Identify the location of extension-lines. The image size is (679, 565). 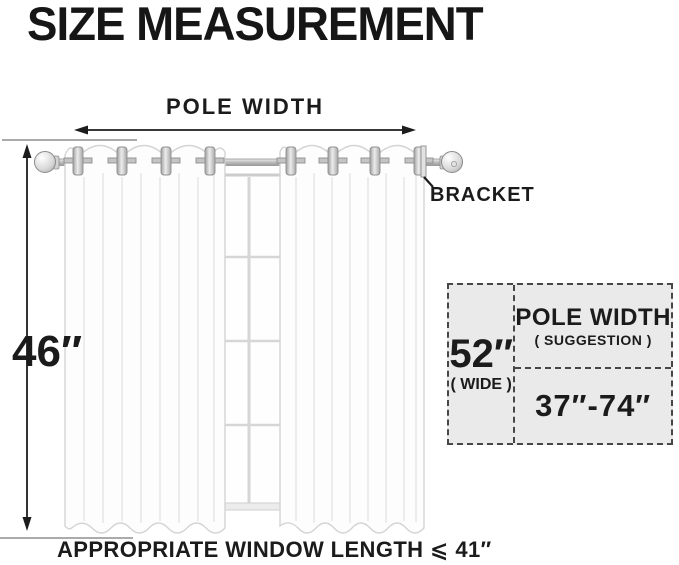
(68, 339).